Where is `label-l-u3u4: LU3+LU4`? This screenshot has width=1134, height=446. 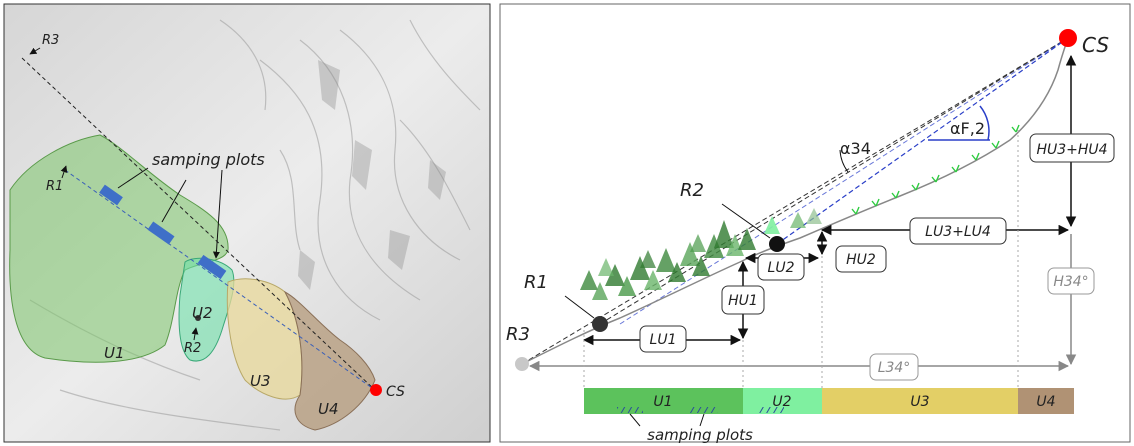 label-l-u3u4: LU3+LU4 is located at coordinates (958, 232).